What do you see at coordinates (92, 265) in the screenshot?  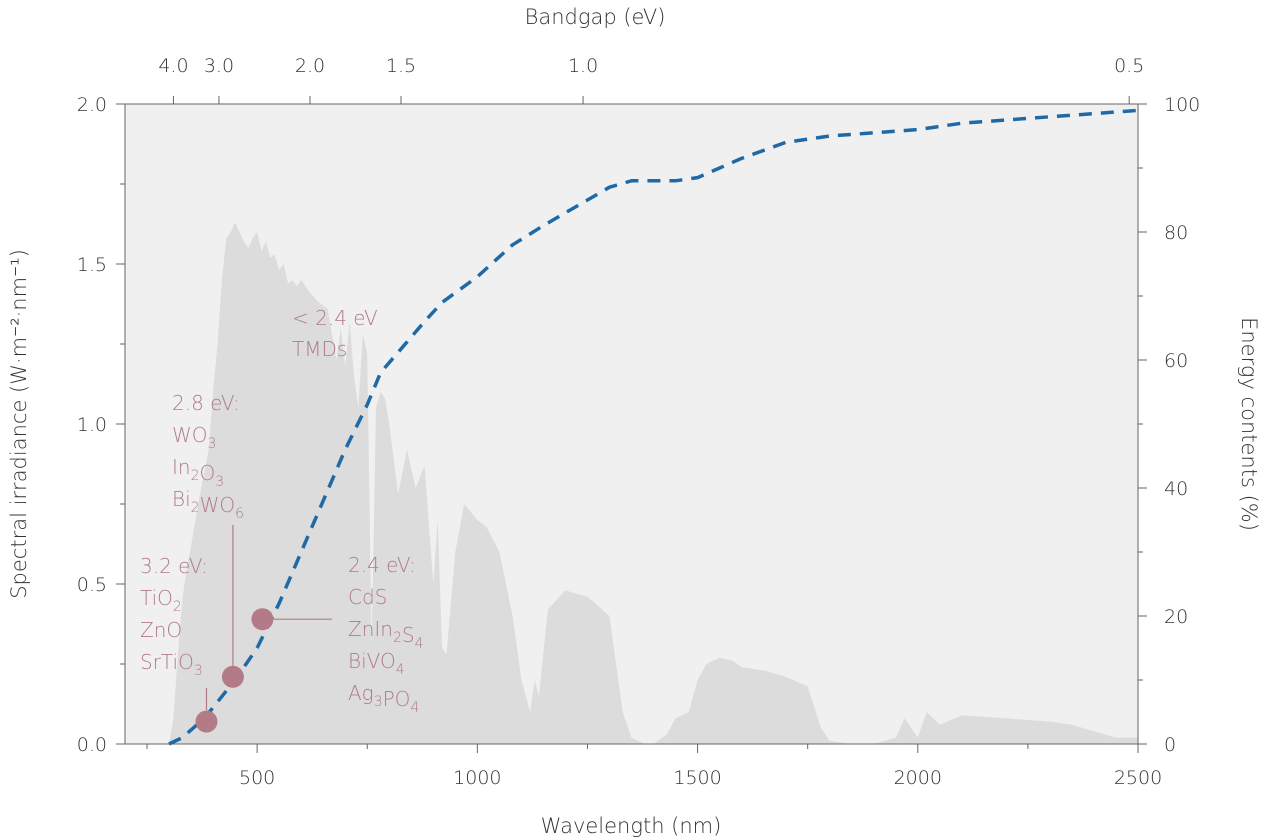 I see `y-left-tick-label: 1.5` at bounding box center [92, 265].